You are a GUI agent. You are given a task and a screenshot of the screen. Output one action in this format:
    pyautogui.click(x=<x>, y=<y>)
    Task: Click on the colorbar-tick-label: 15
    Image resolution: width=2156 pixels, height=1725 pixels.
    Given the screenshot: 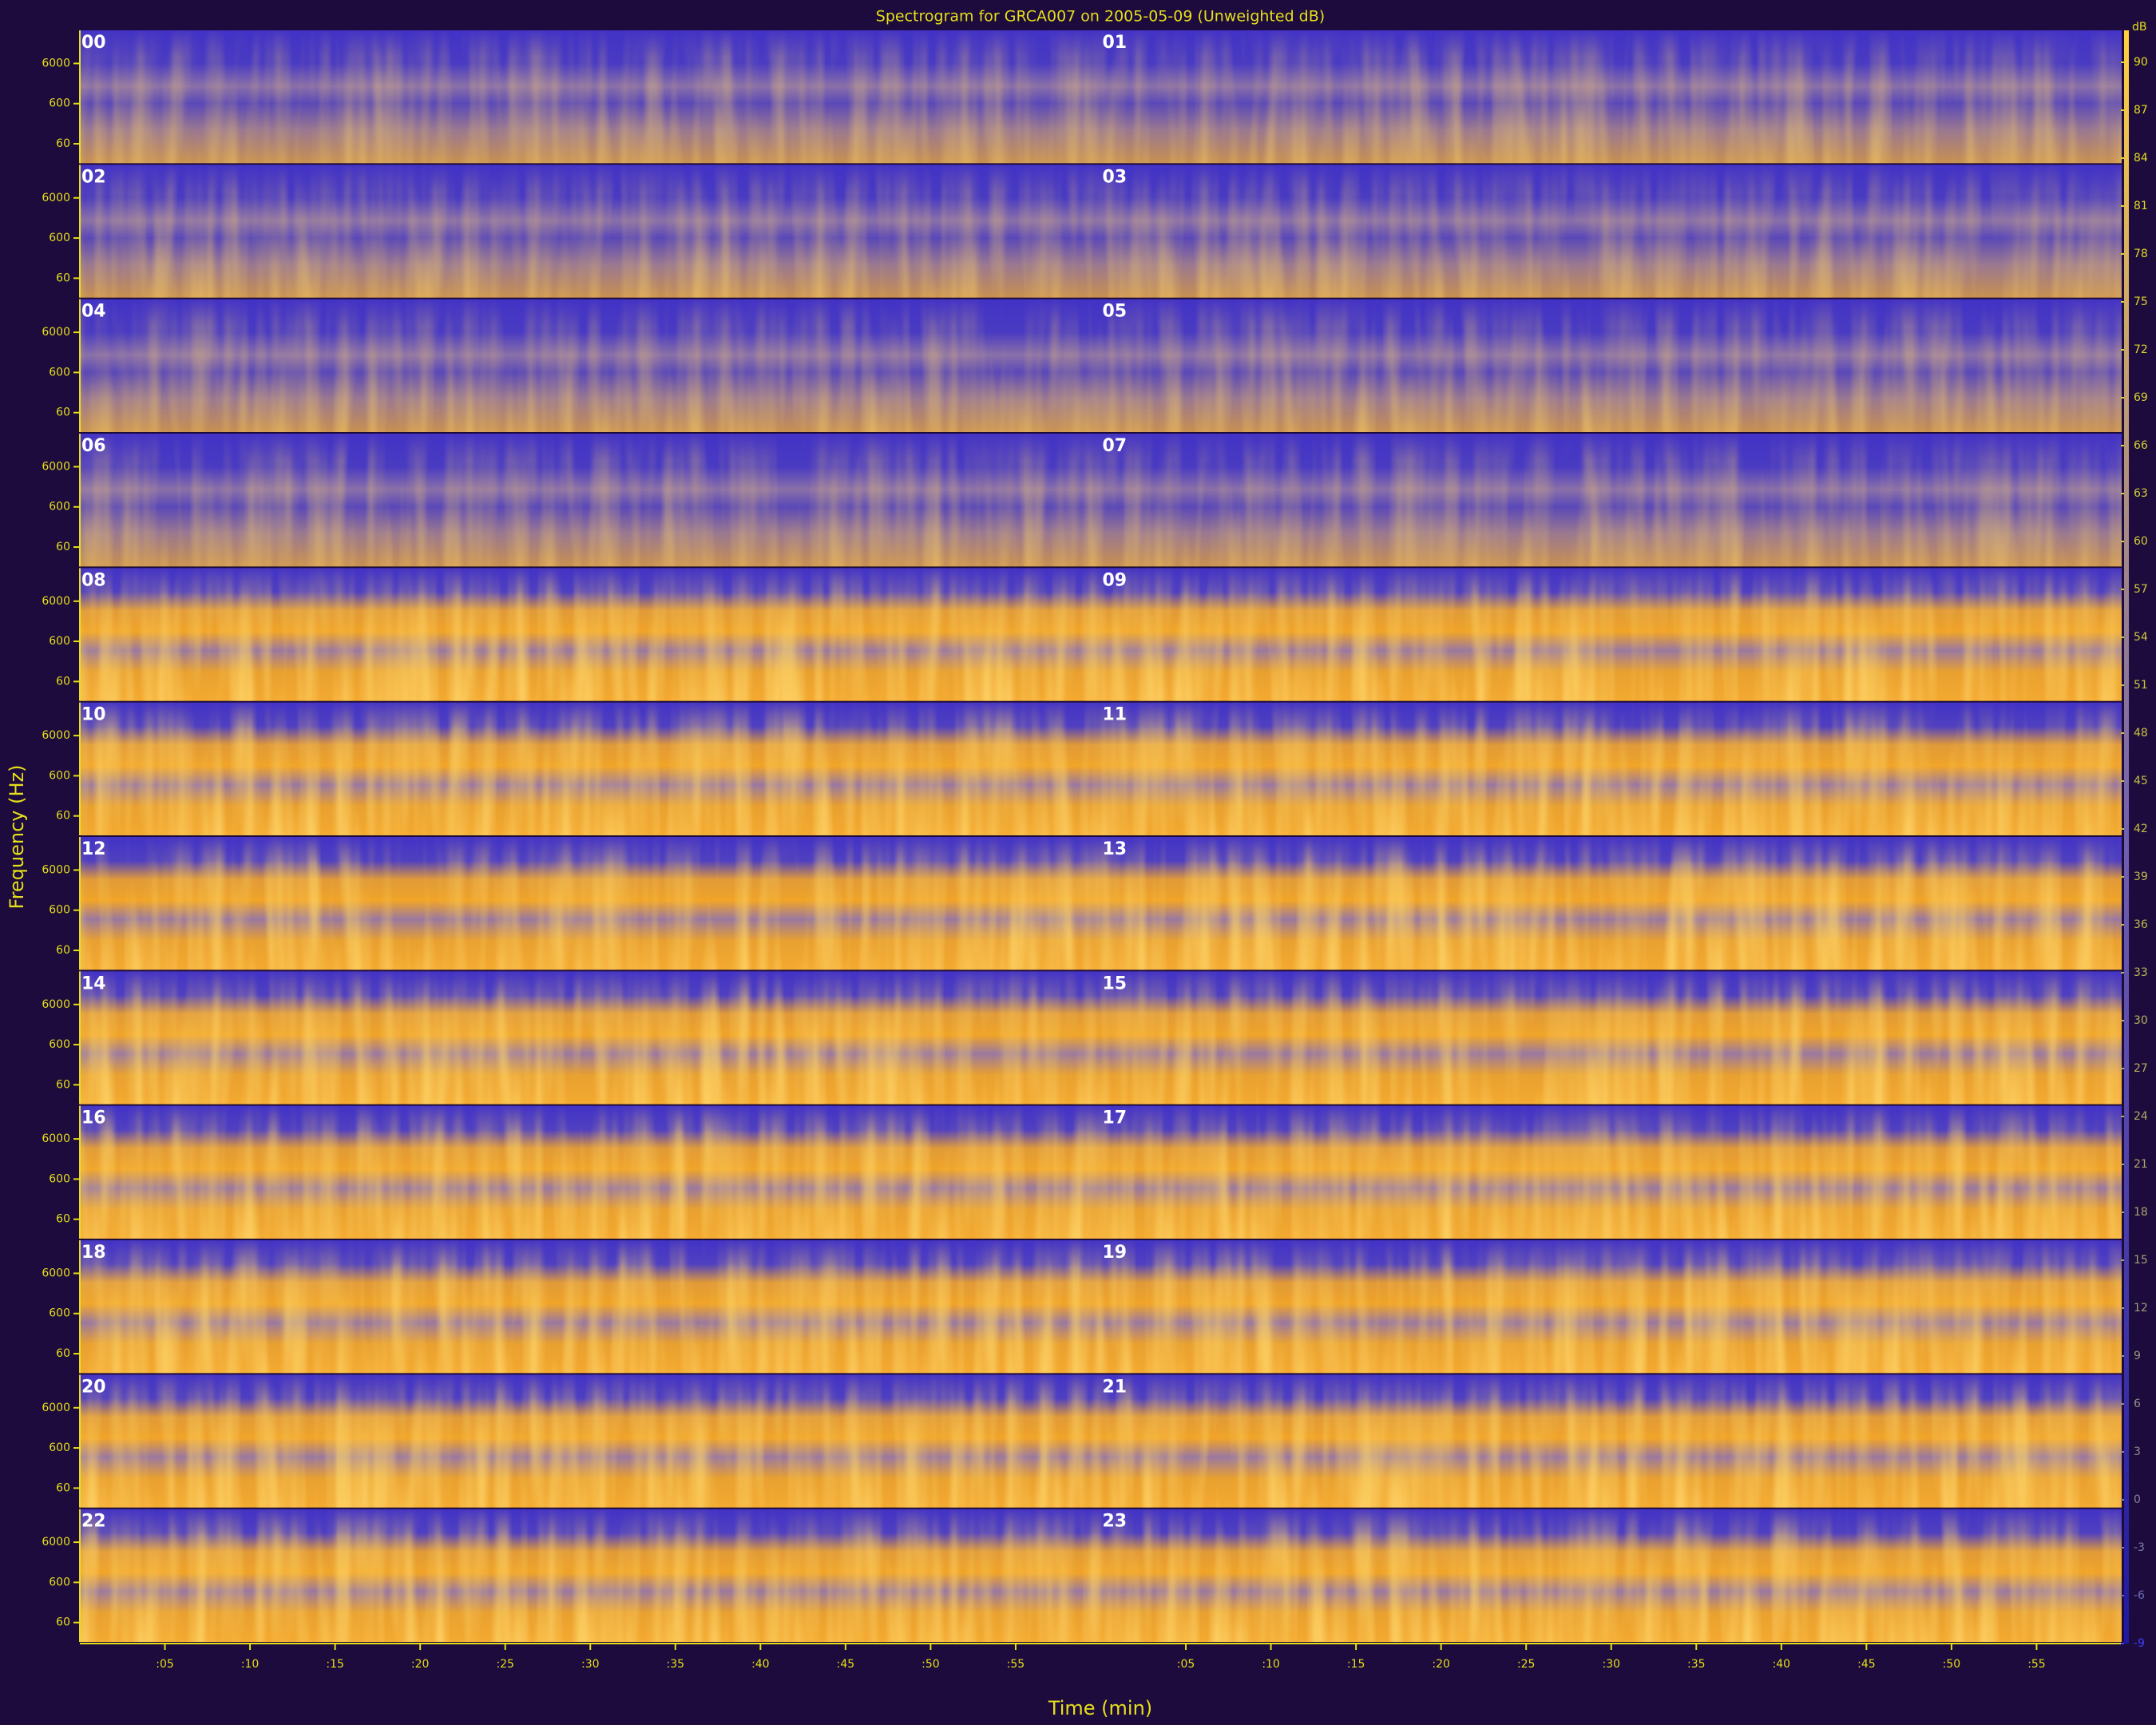 What is the action you would take?
    pyautogui.click(x=2141, y=1261)
    